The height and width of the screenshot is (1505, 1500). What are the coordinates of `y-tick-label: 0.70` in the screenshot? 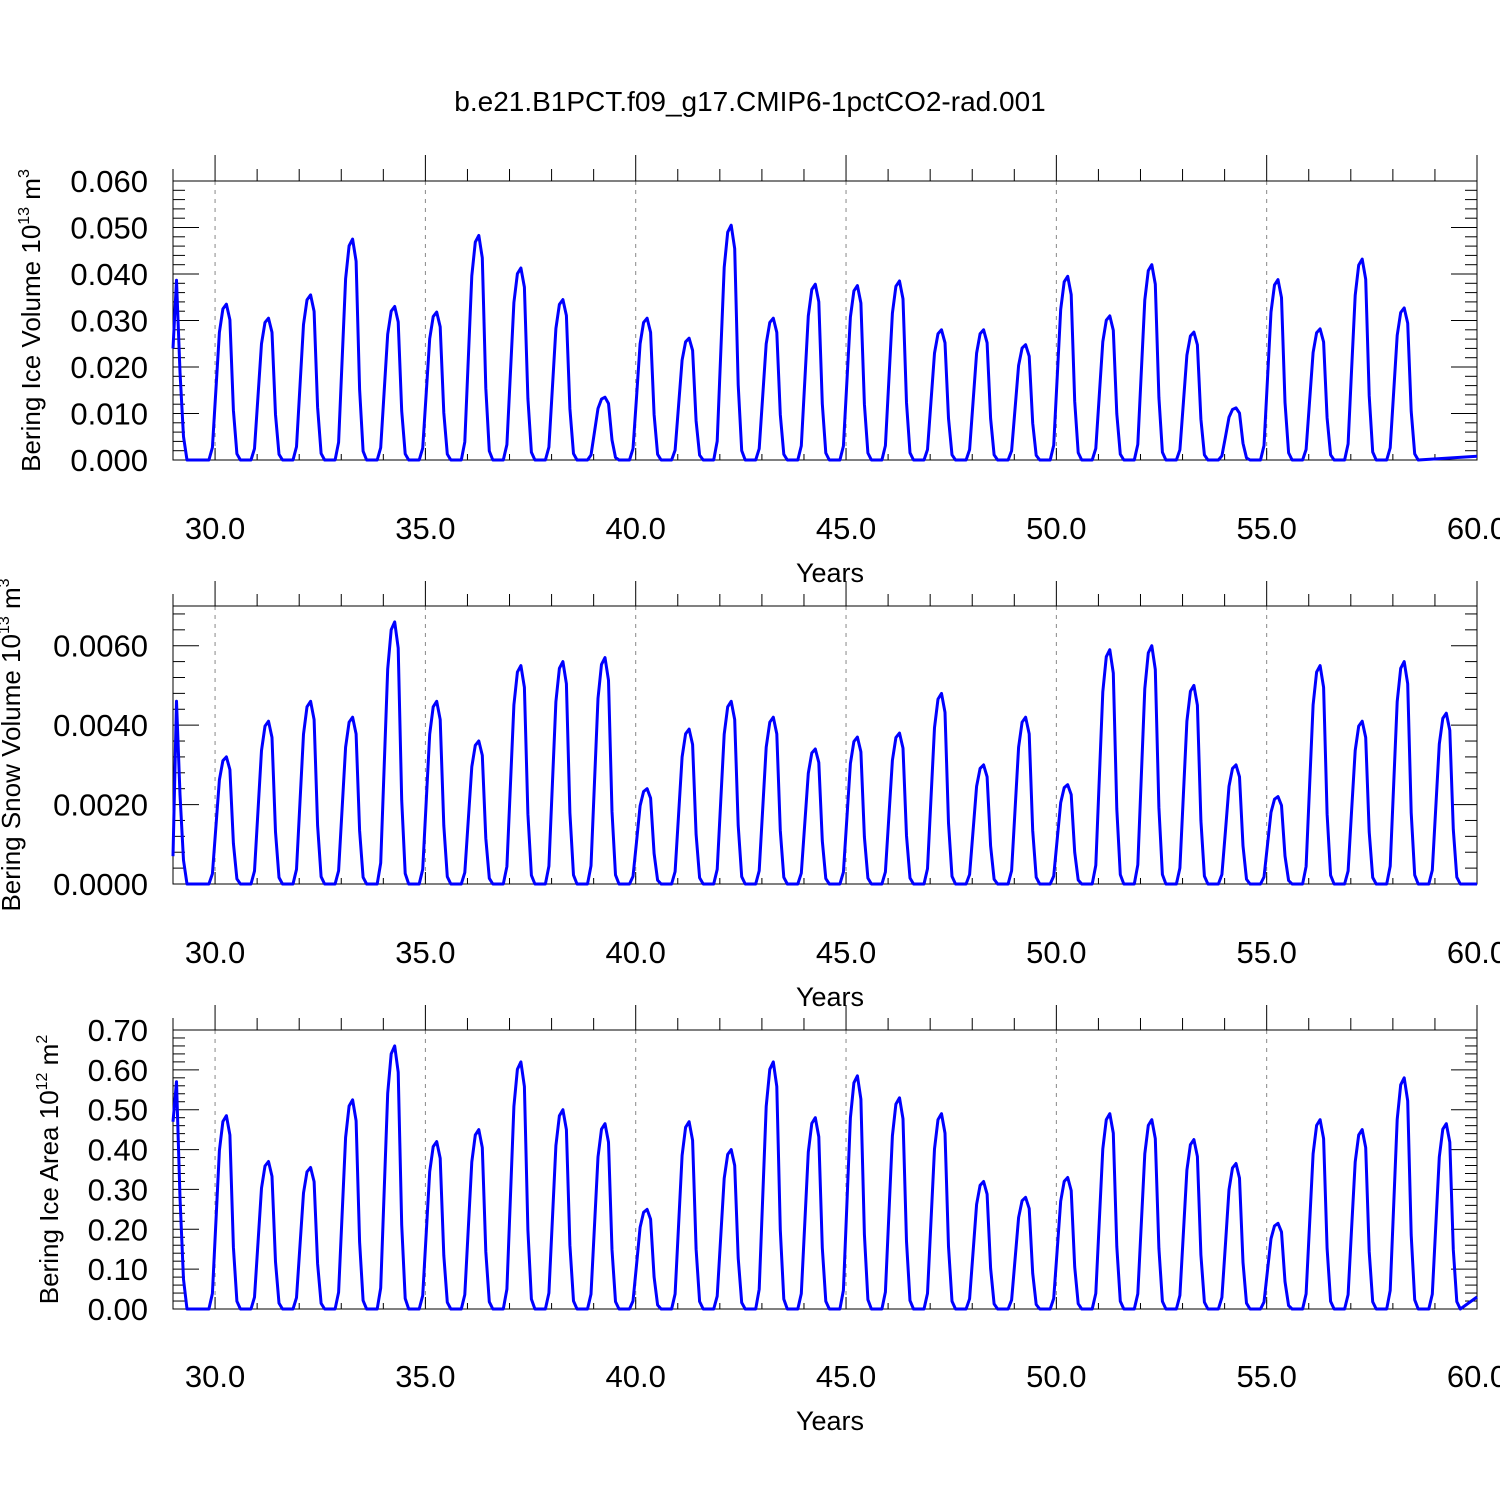 It's located at (118, 1030).